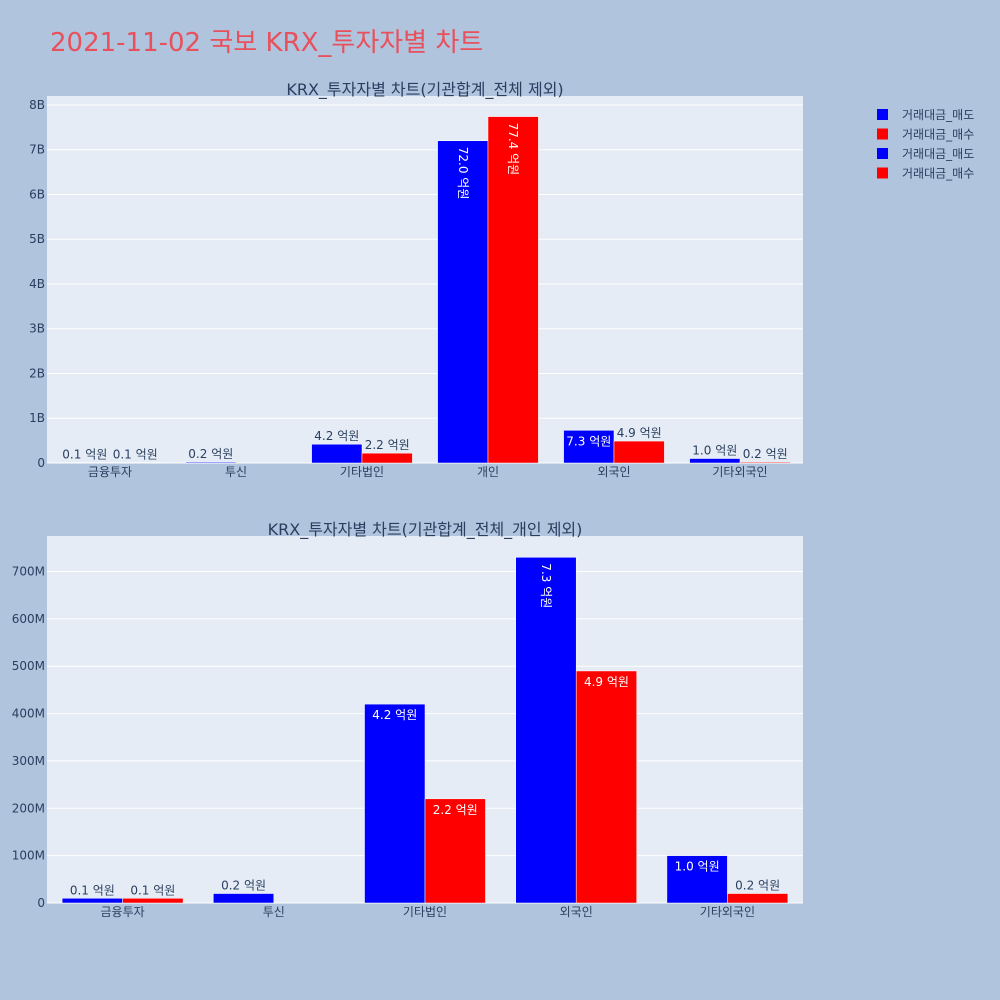 The height and width of the screenshot is (1000, 1000). What do you see at coordinates (37, 284) in the screenshot?
I see `y-tick-label: 4B` at bounding box center [37, 284].